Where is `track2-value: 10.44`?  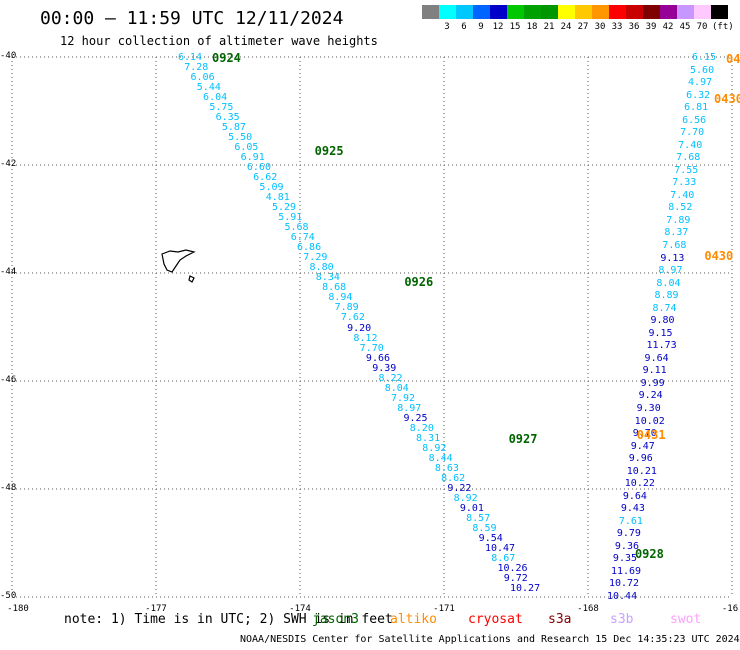 track2-value: 10.44 is located at coordinates (622, 596).